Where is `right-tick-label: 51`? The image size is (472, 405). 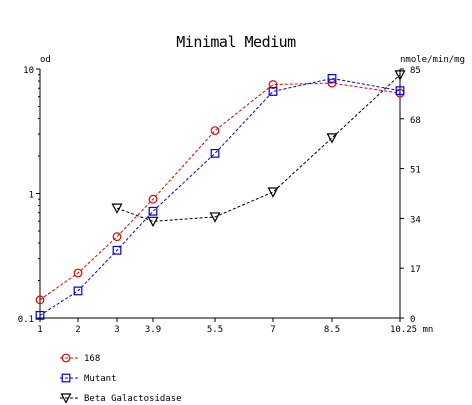 right-tick-label: 51 is located at coordinates (415, 171).